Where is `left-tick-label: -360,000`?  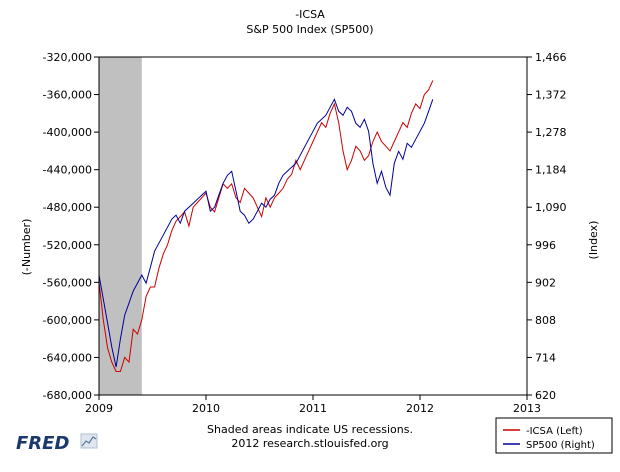
left-tick-label: -360,000 is located at coordinates (67, 95).